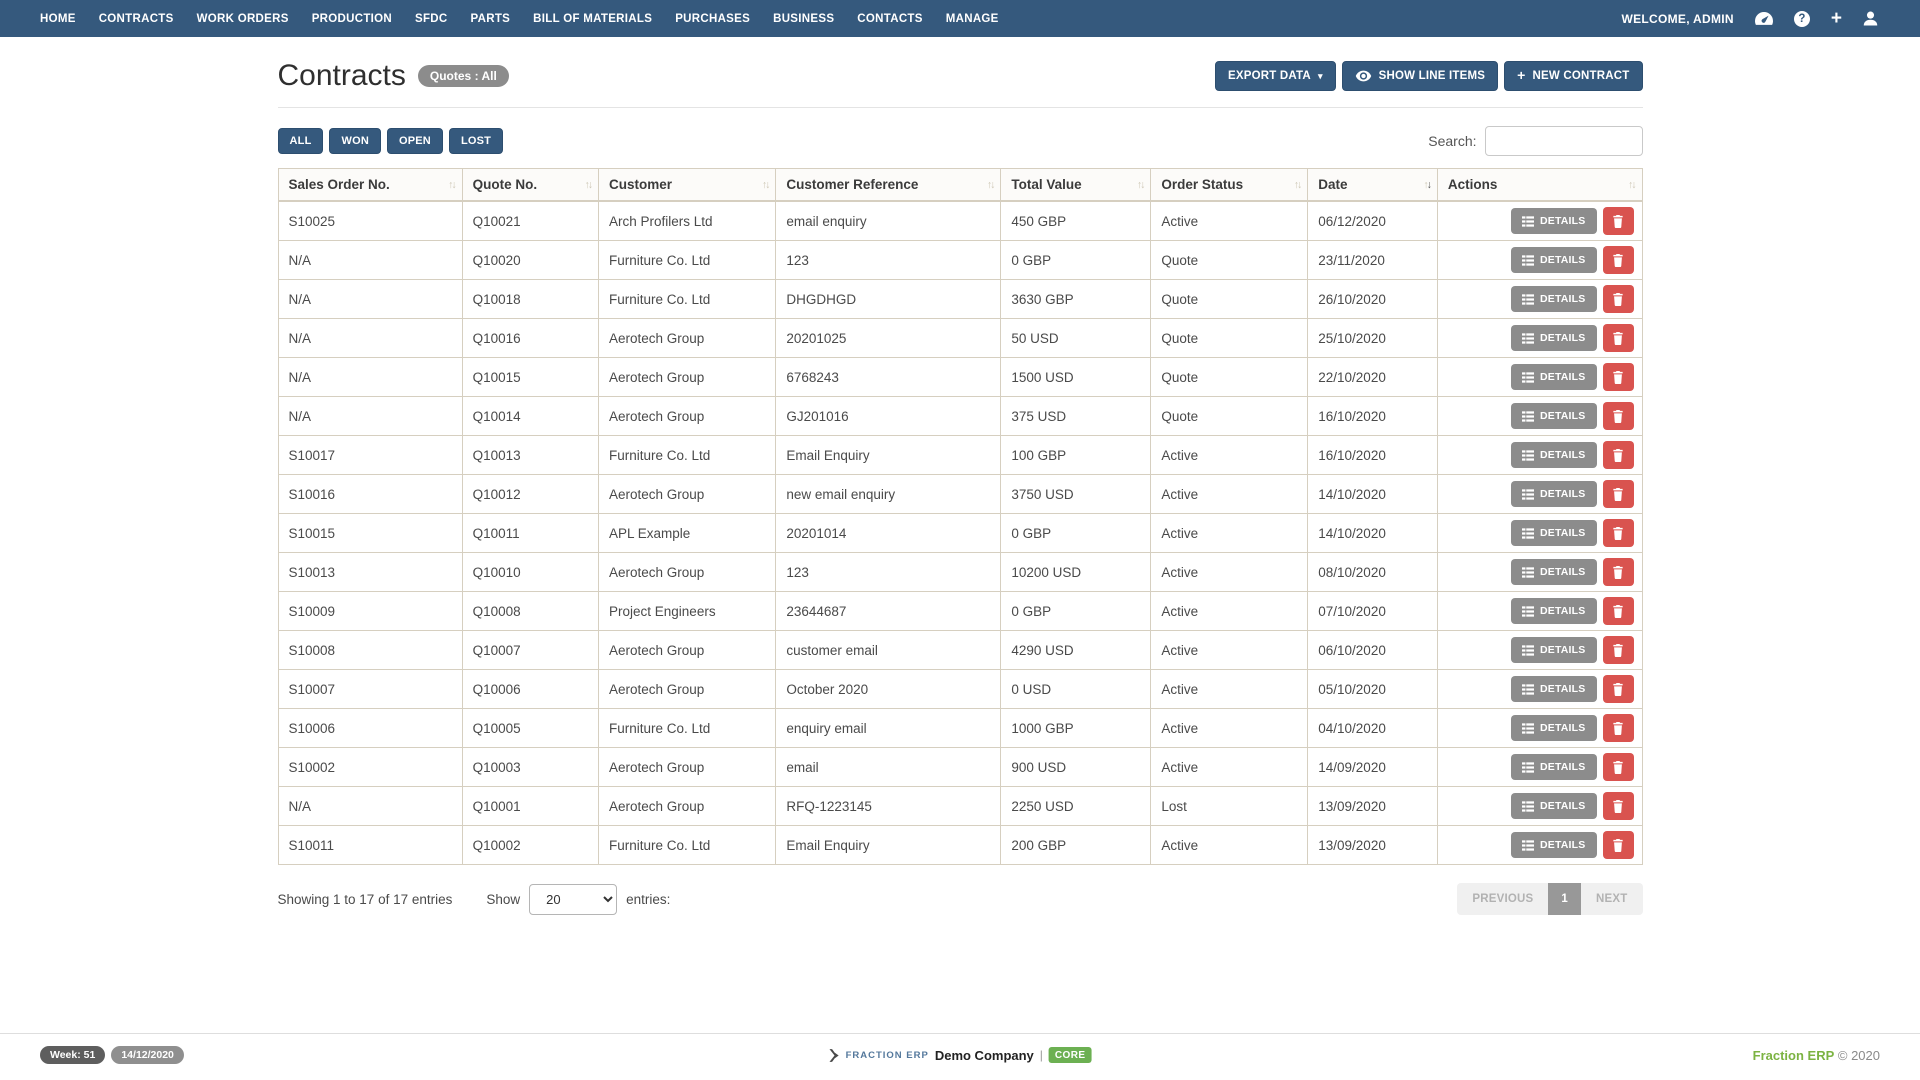 This screenshot has width=1920, height=1080. Describe the element at coordinates (1372, 185) in the screenshot. I see `column-header-date: Date ↑↓` at that location.